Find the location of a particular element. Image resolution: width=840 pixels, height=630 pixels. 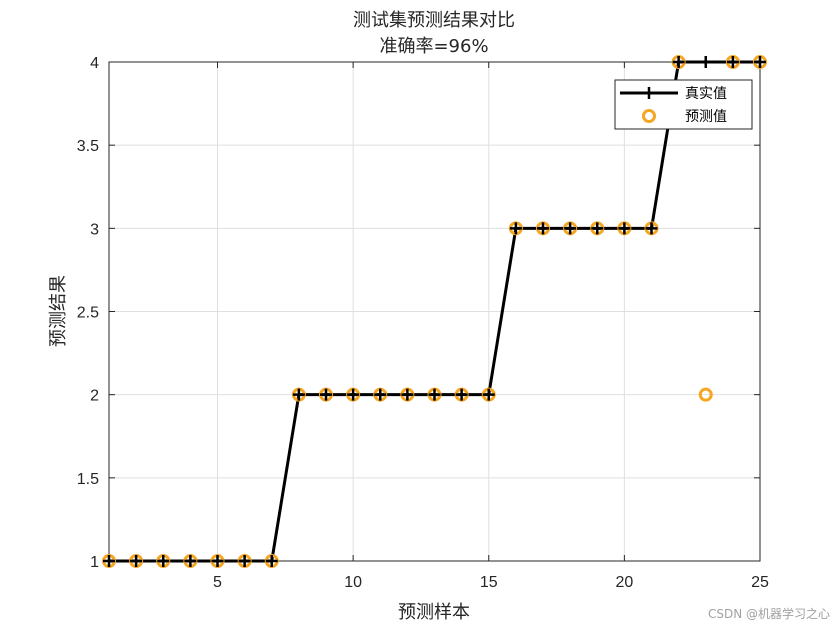

watermark: CSDN @机器学习之心 is located at coordinates (768, 614).